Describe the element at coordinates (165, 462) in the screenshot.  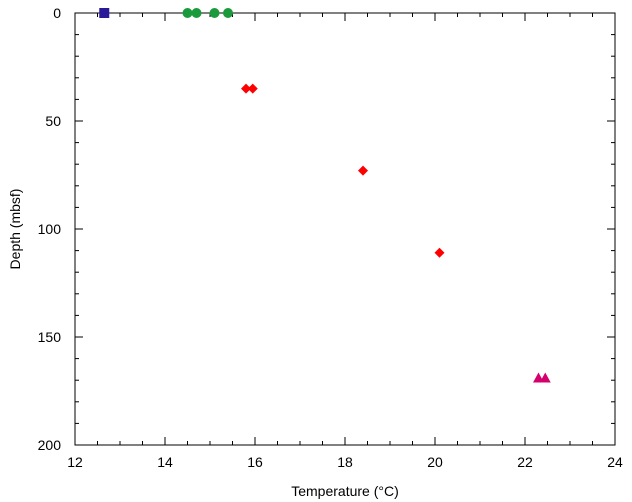
I see `x-tick-label: 14` at that location.